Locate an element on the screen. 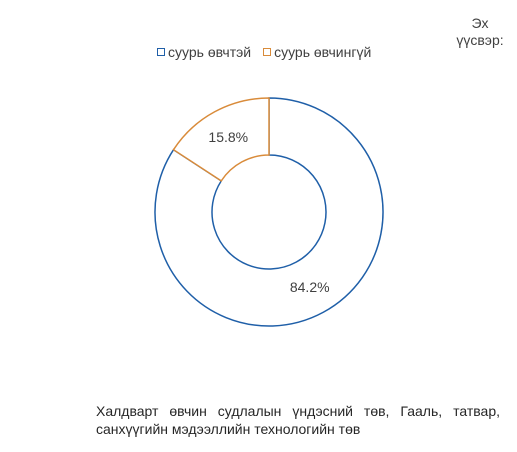 The width and height of the screenshot is (517, 452). source-label: Эх үүсвэр: is located at coordinates (480, 31).